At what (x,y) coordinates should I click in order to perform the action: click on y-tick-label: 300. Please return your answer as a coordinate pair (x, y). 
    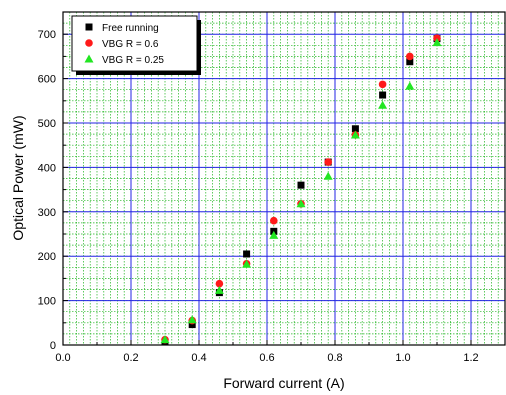
    Looking at the image, I should click on (47, 213).